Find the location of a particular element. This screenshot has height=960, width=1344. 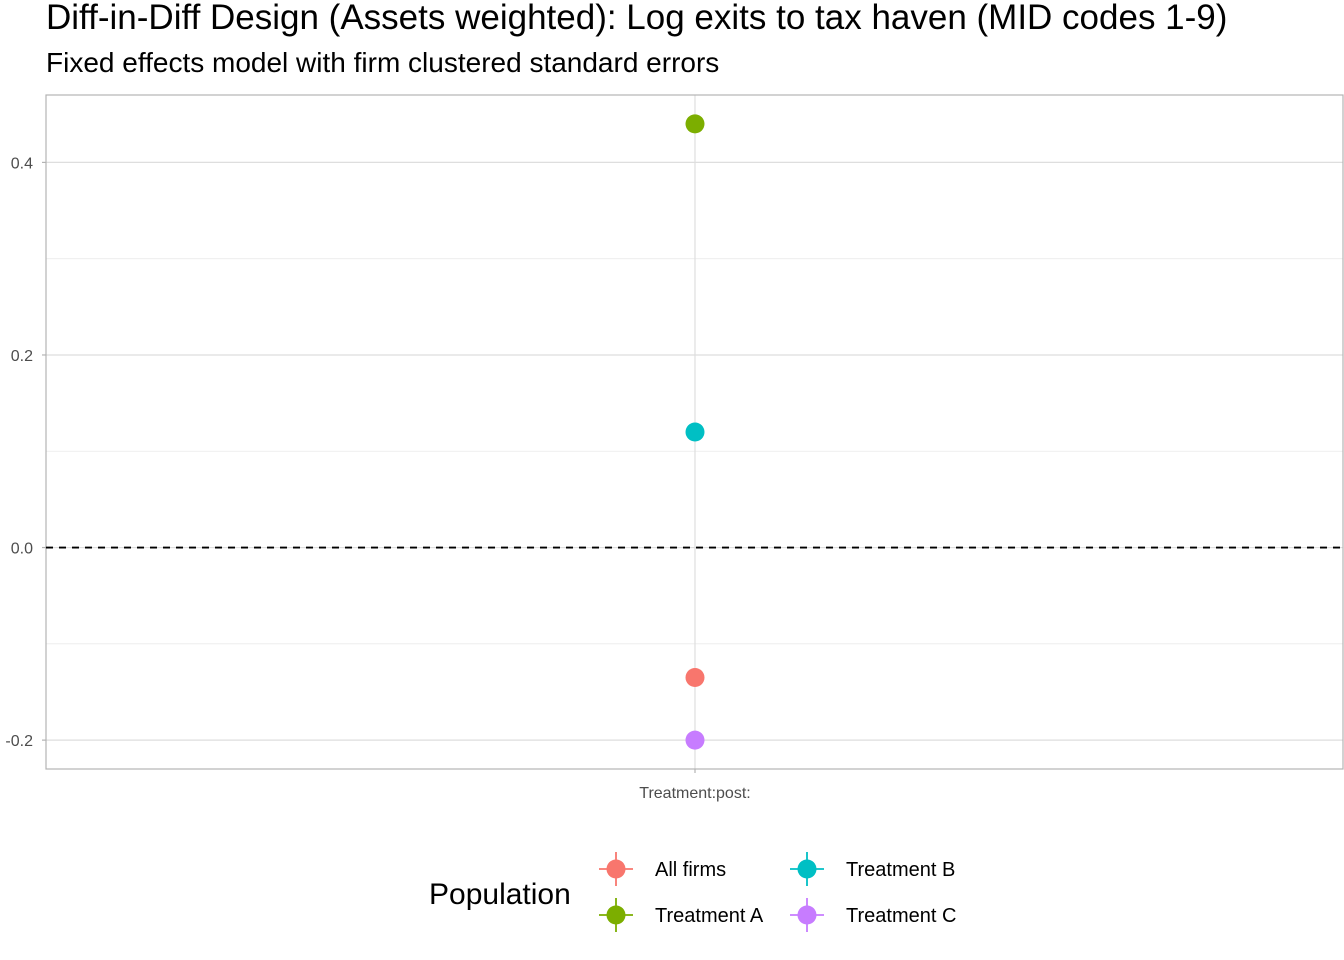

legend-label: Treatment C is located at coordinates (901, 916).